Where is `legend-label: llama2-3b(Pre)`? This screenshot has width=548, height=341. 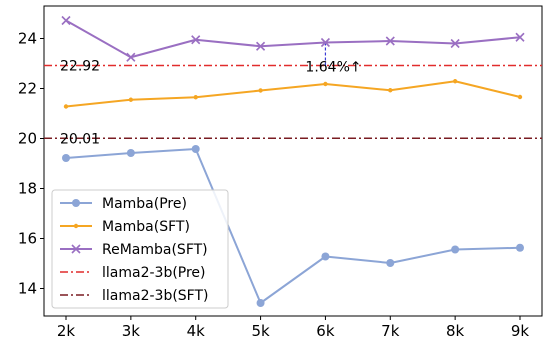
legend-label: llama2-3b(Pre) is located at coordinates (154, 273).